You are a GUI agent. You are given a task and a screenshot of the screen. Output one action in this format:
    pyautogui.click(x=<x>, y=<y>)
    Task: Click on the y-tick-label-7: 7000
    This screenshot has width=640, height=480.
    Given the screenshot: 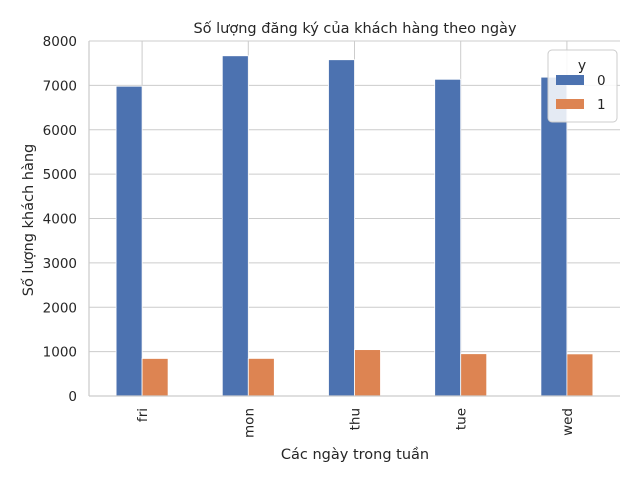 What is the action you would take?
    pyautogui.click(x=60, y=86)
    